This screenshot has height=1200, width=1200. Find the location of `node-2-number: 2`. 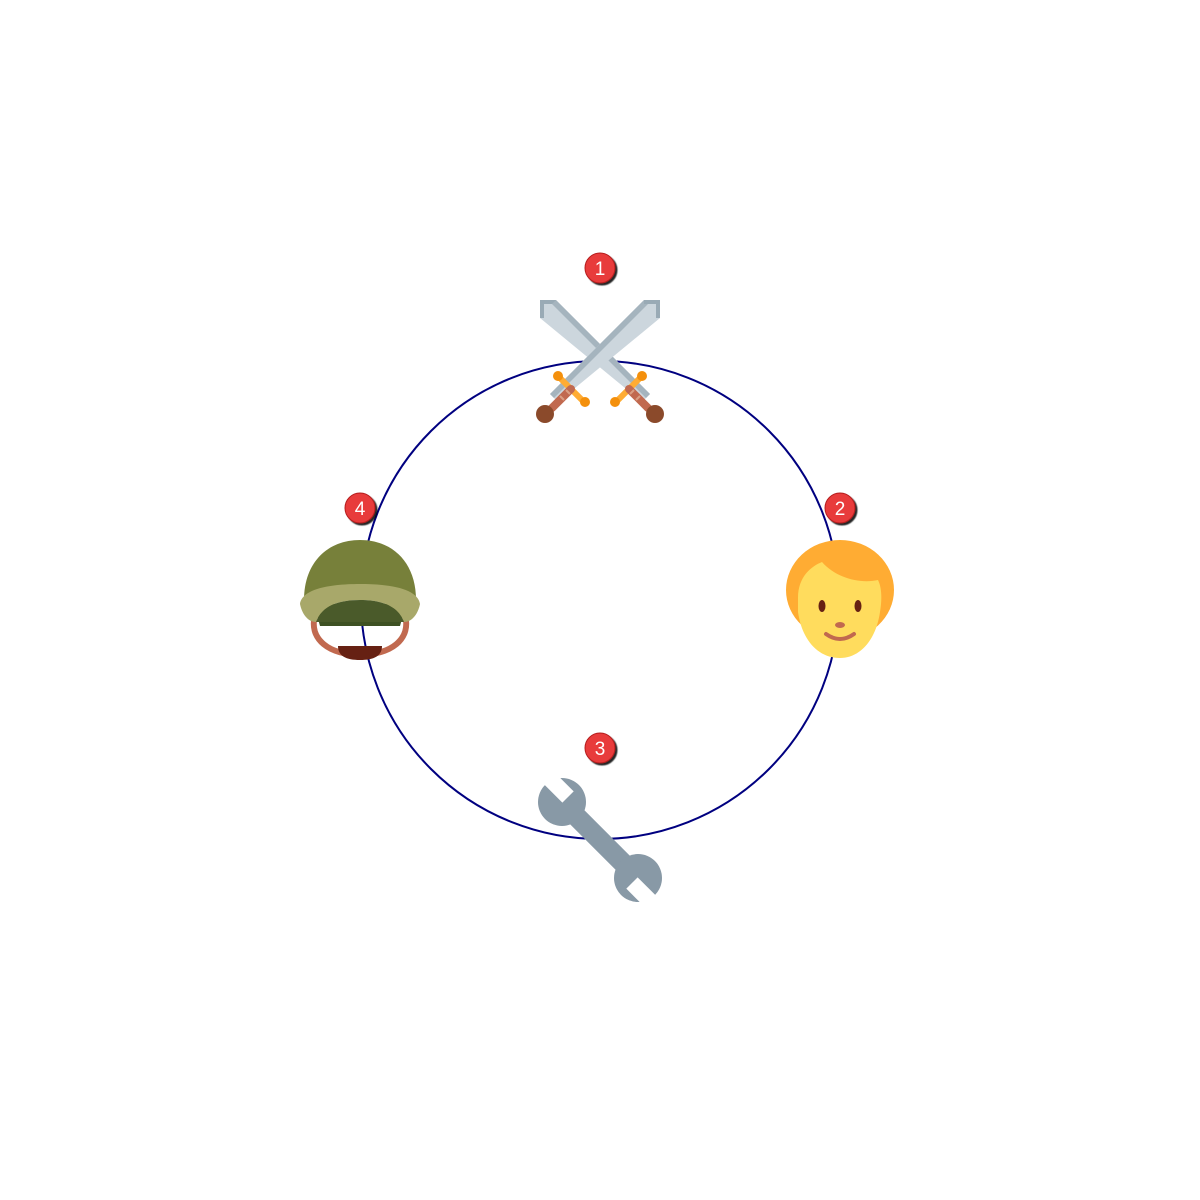

node-2-number: 2 is located at coordinates (840, 509).